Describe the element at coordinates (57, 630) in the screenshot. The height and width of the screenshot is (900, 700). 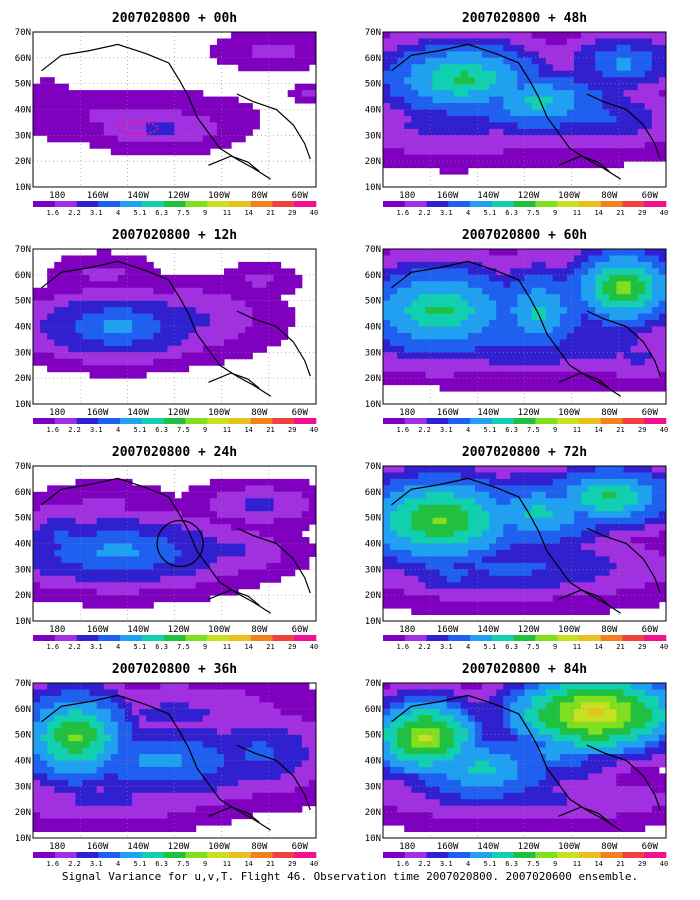
I see `x-tick-label: 180` at that location.